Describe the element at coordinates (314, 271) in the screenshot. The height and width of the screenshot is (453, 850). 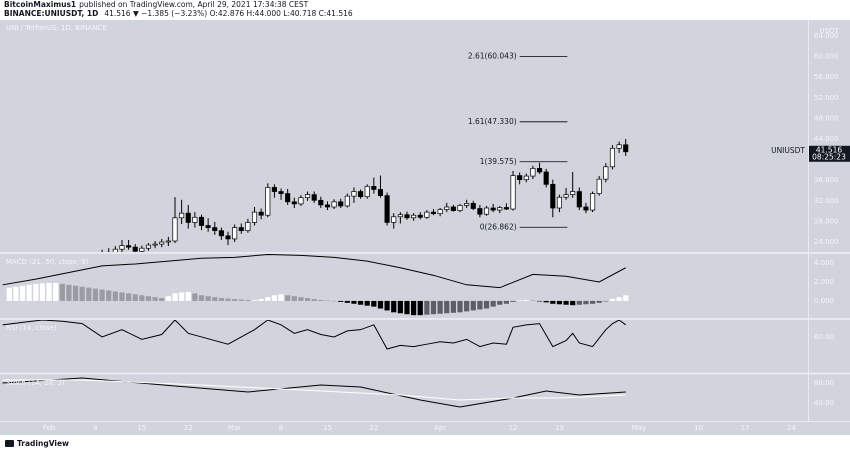
I see `macd-line` at that location.